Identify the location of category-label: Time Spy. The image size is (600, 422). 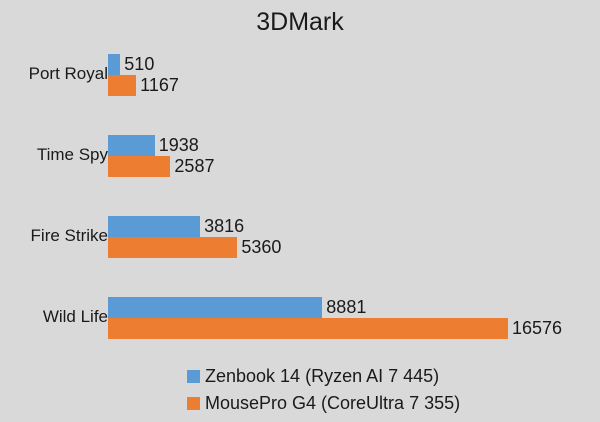
(72, 154).